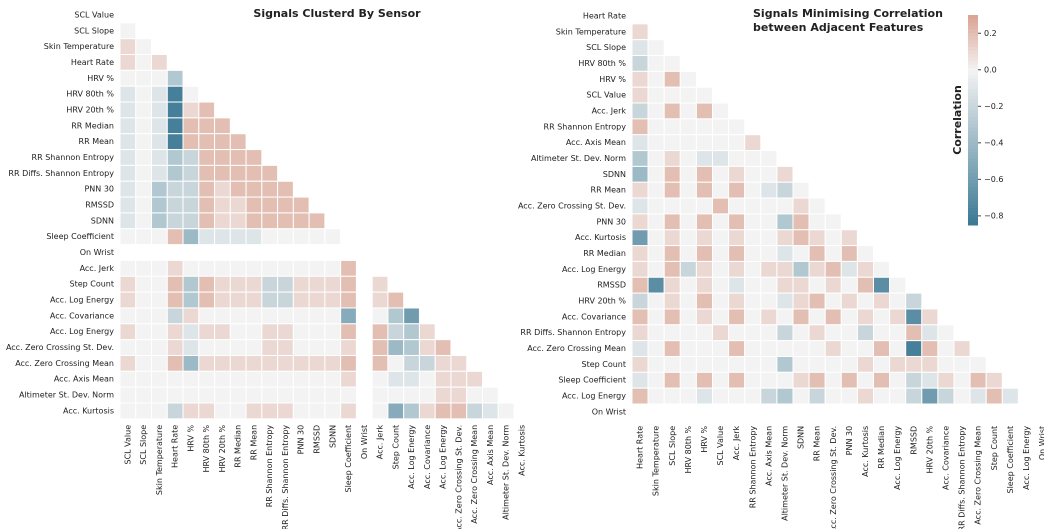 The image size is (1044, 529). Describe the element at coordinates (99, 189) in the screenshot. I see `row-label: PNN 30` at that location.